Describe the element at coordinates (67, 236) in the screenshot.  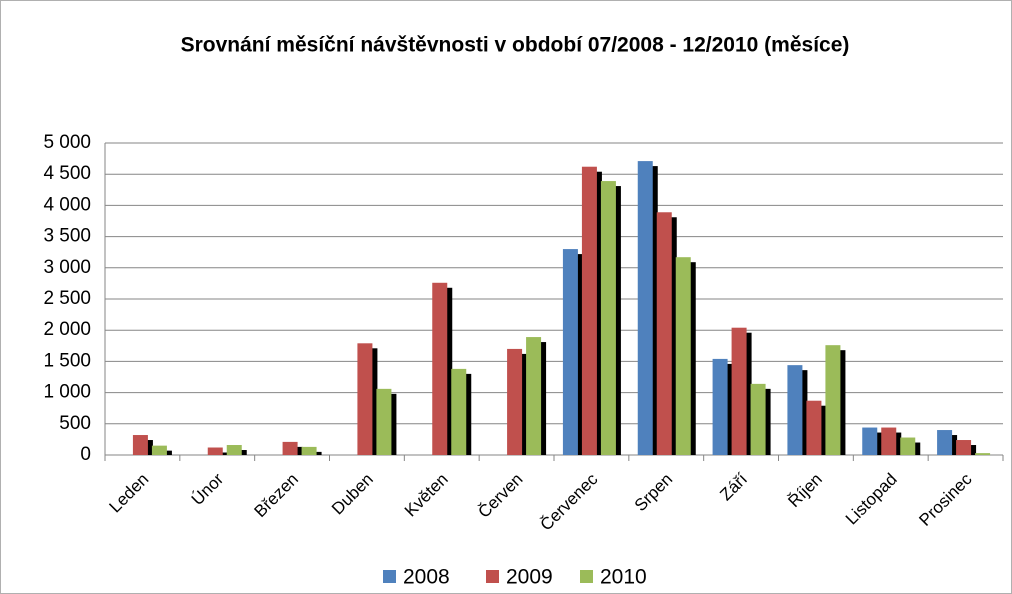
I see `y-tick-label: 3 500` at that location.